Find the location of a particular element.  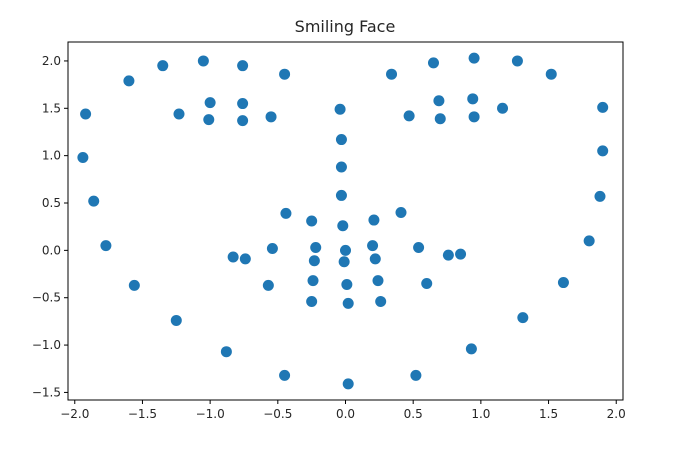

y-tick-label: 0.5 is located at coordinates (51, 203).